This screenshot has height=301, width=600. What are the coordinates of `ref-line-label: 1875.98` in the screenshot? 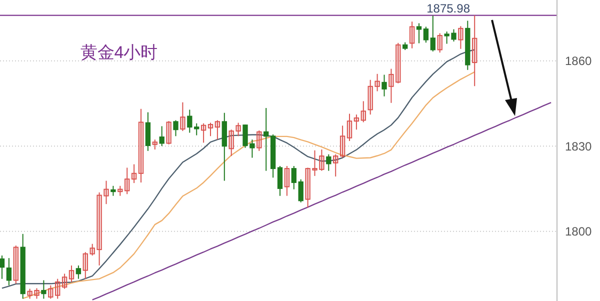 It's located at (448, 8).